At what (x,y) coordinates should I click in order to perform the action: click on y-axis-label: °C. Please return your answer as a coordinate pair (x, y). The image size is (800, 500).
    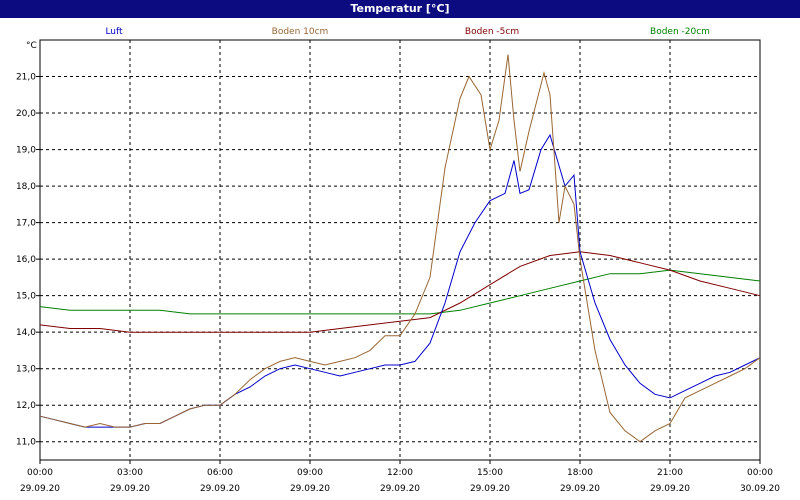
    Looking at the image, I should click on (31, 46).